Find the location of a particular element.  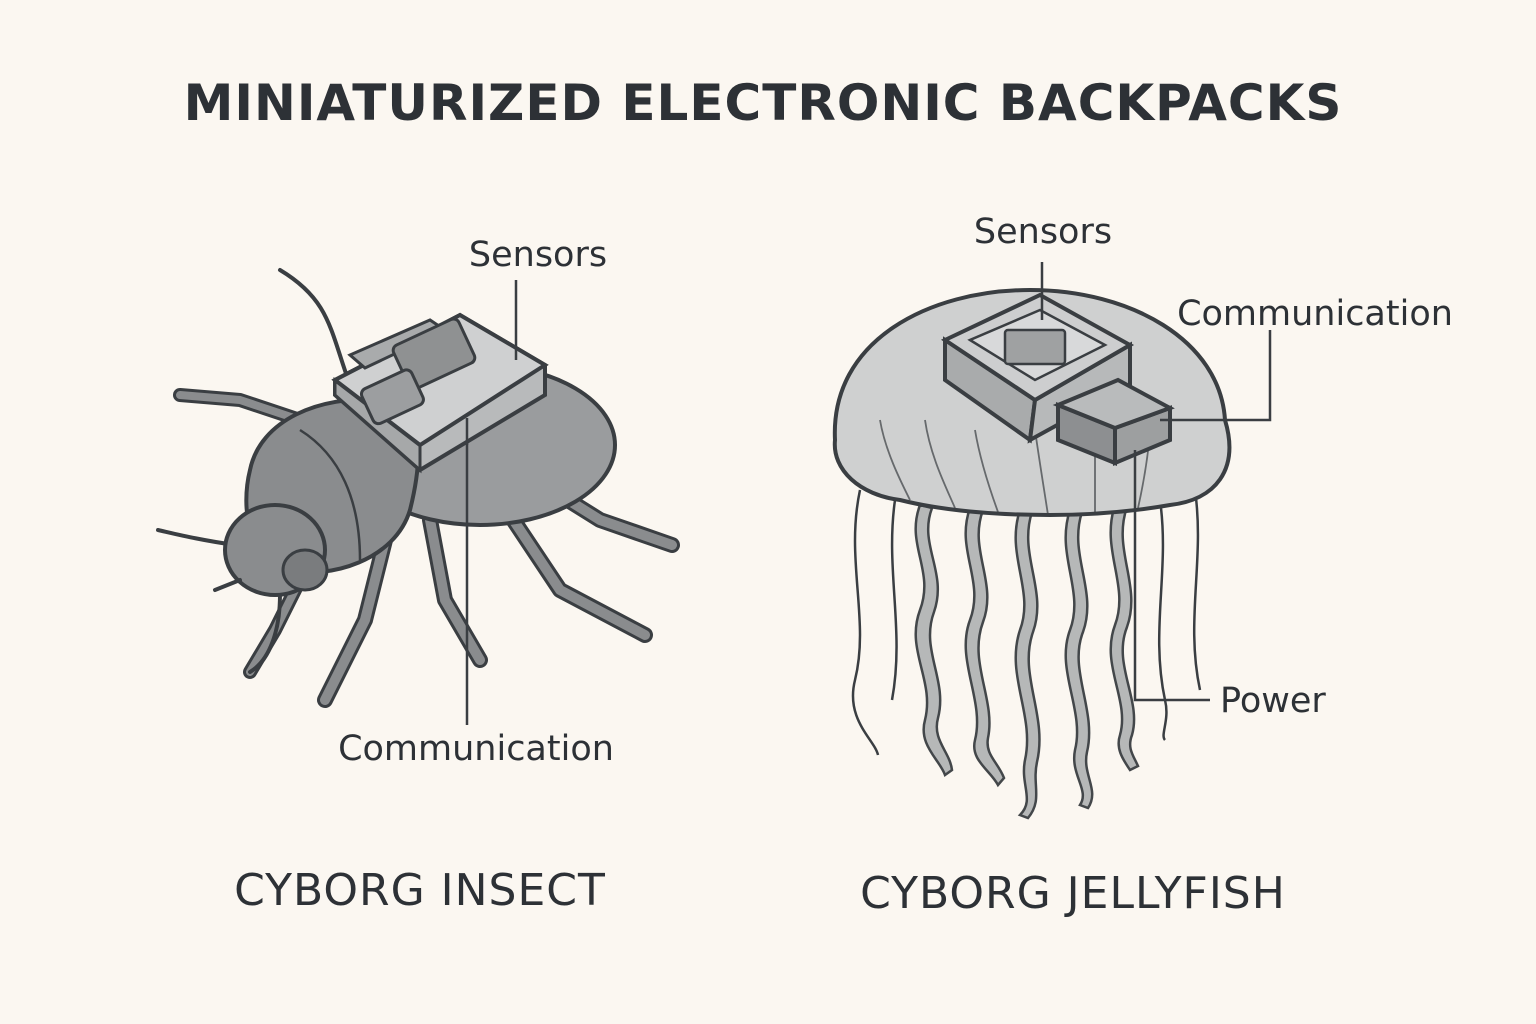

jellyfish-power-leader is located at coordinates (1171, 576).